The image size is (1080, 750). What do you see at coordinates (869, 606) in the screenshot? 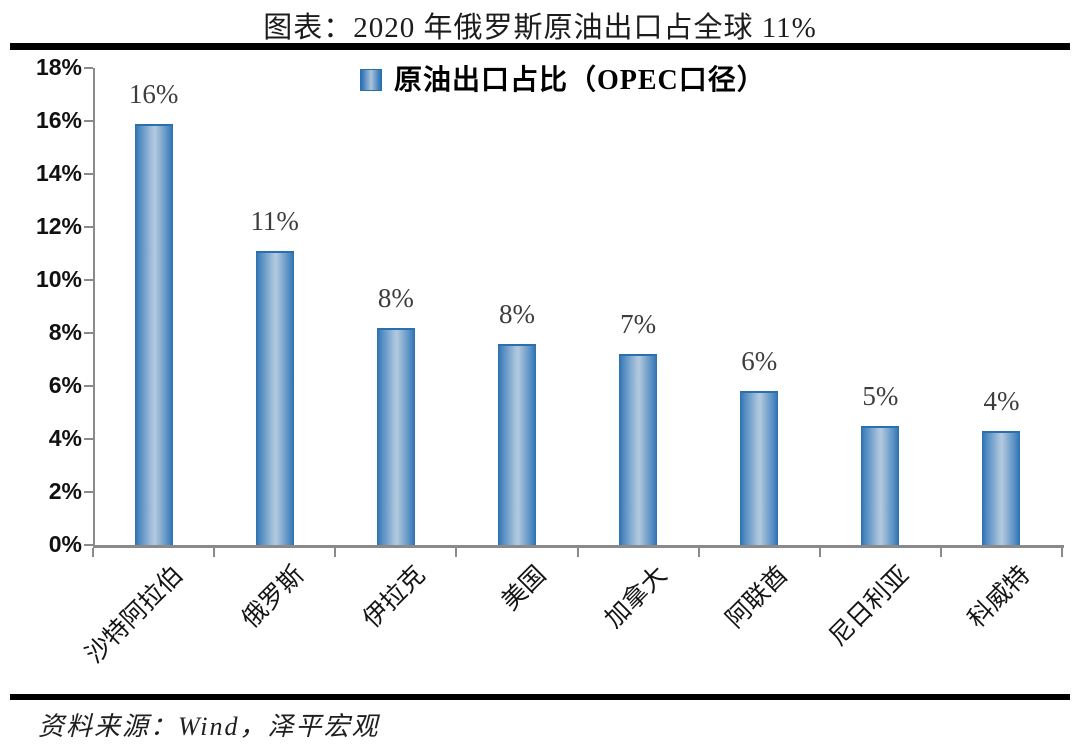
I see `x-axis-category-label: 尼日利亚` at bounding box center [869, 606].